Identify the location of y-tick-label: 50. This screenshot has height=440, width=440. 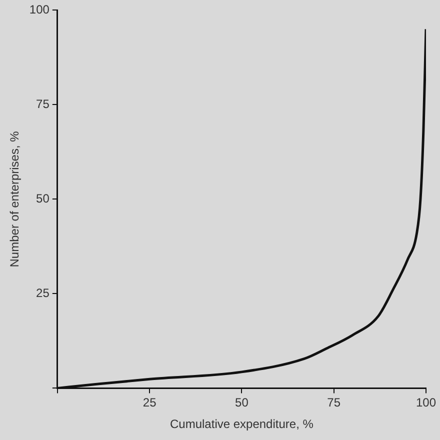
(43, 199).